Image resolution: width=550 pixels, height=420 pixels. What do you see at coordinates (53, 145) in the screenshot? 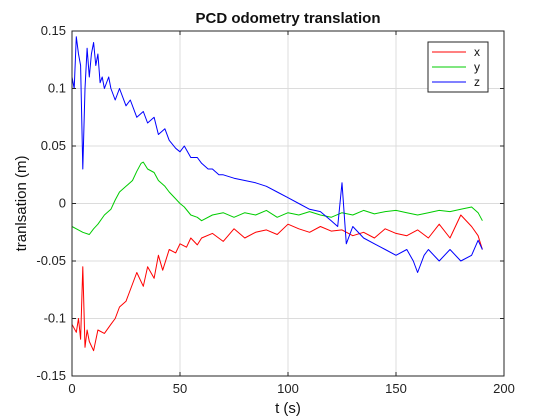
I see `y-tick-label: 0.05` at bounding box center [53, 145].